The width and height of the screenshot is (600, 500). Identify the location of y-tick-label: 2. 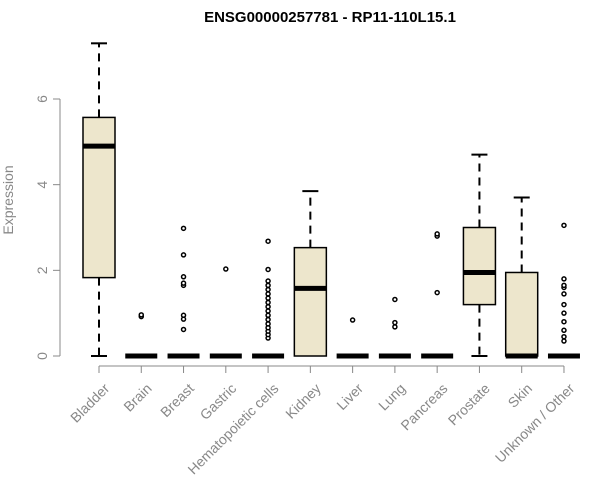
(42, 270).